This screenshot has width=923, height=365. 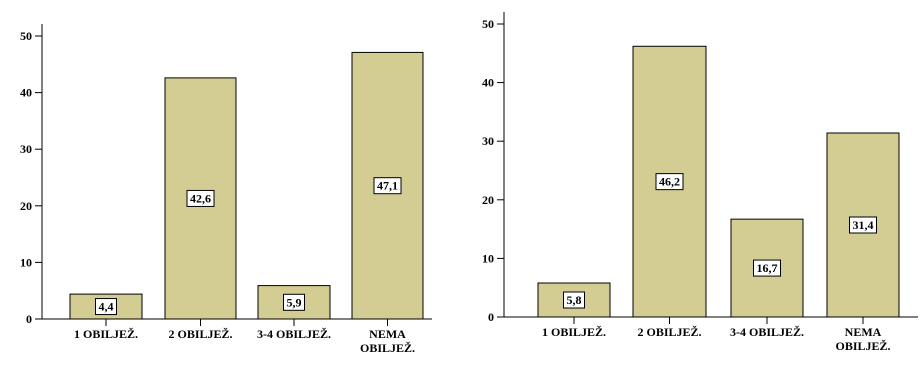 I want to click on data-label-text: 4,4, so click(x=106, y=307).